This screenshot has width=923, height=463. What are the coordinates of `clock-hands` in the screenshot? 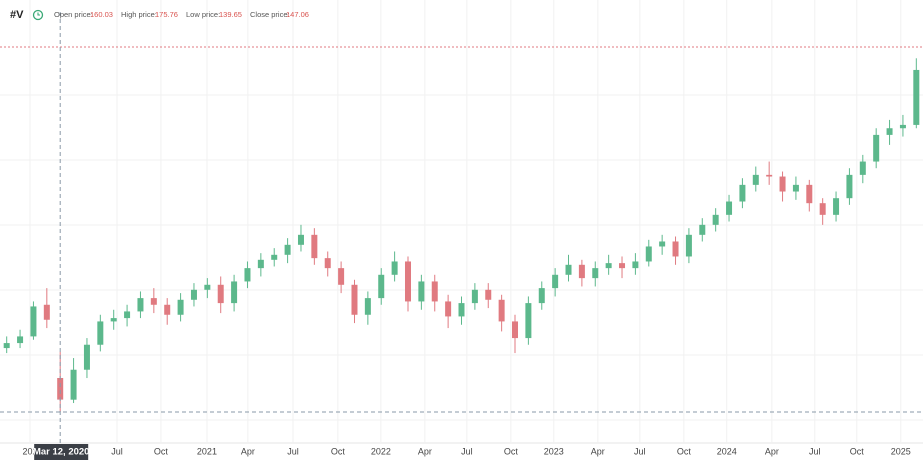 It's located at (38, 14).